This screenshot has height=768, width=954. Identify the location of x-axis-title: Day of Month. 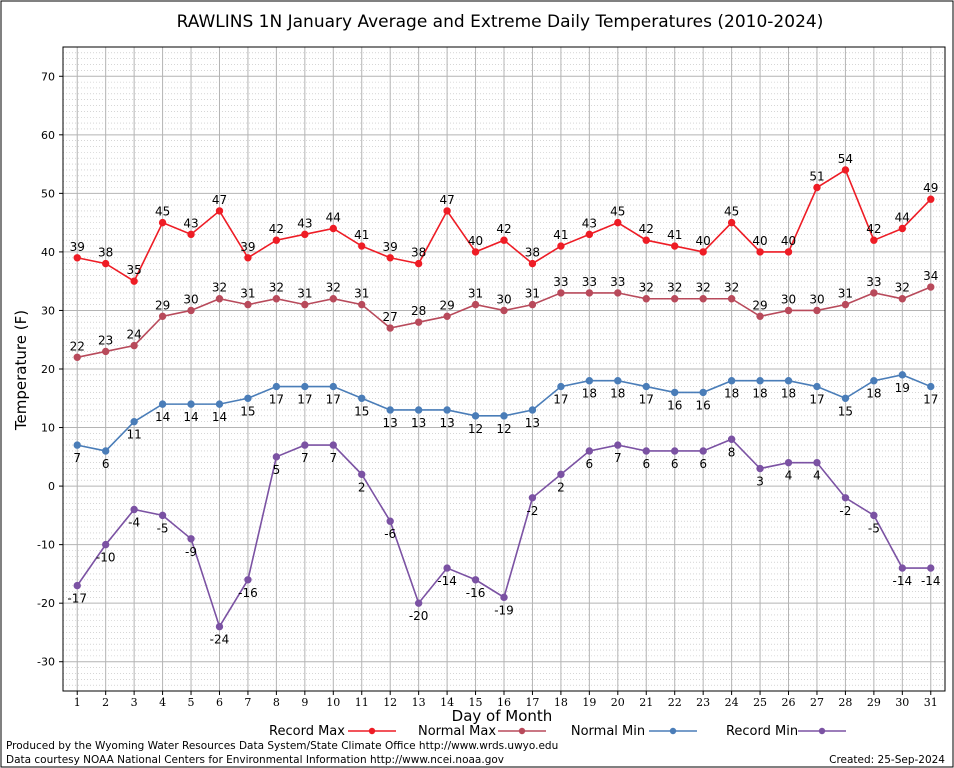
(502, 716).